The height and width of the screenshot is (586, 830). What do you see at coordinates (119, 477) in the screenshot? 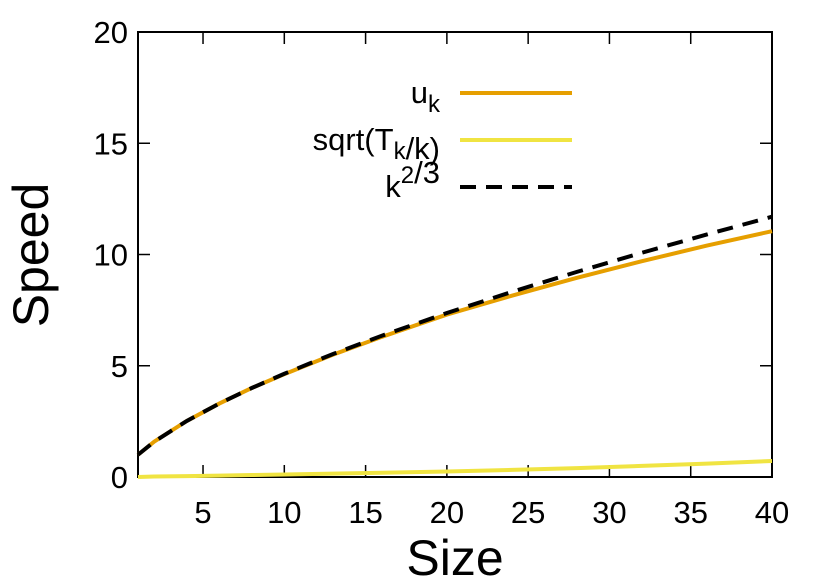
I see `y-tick-label: 0` at bounding box center [119, 477].